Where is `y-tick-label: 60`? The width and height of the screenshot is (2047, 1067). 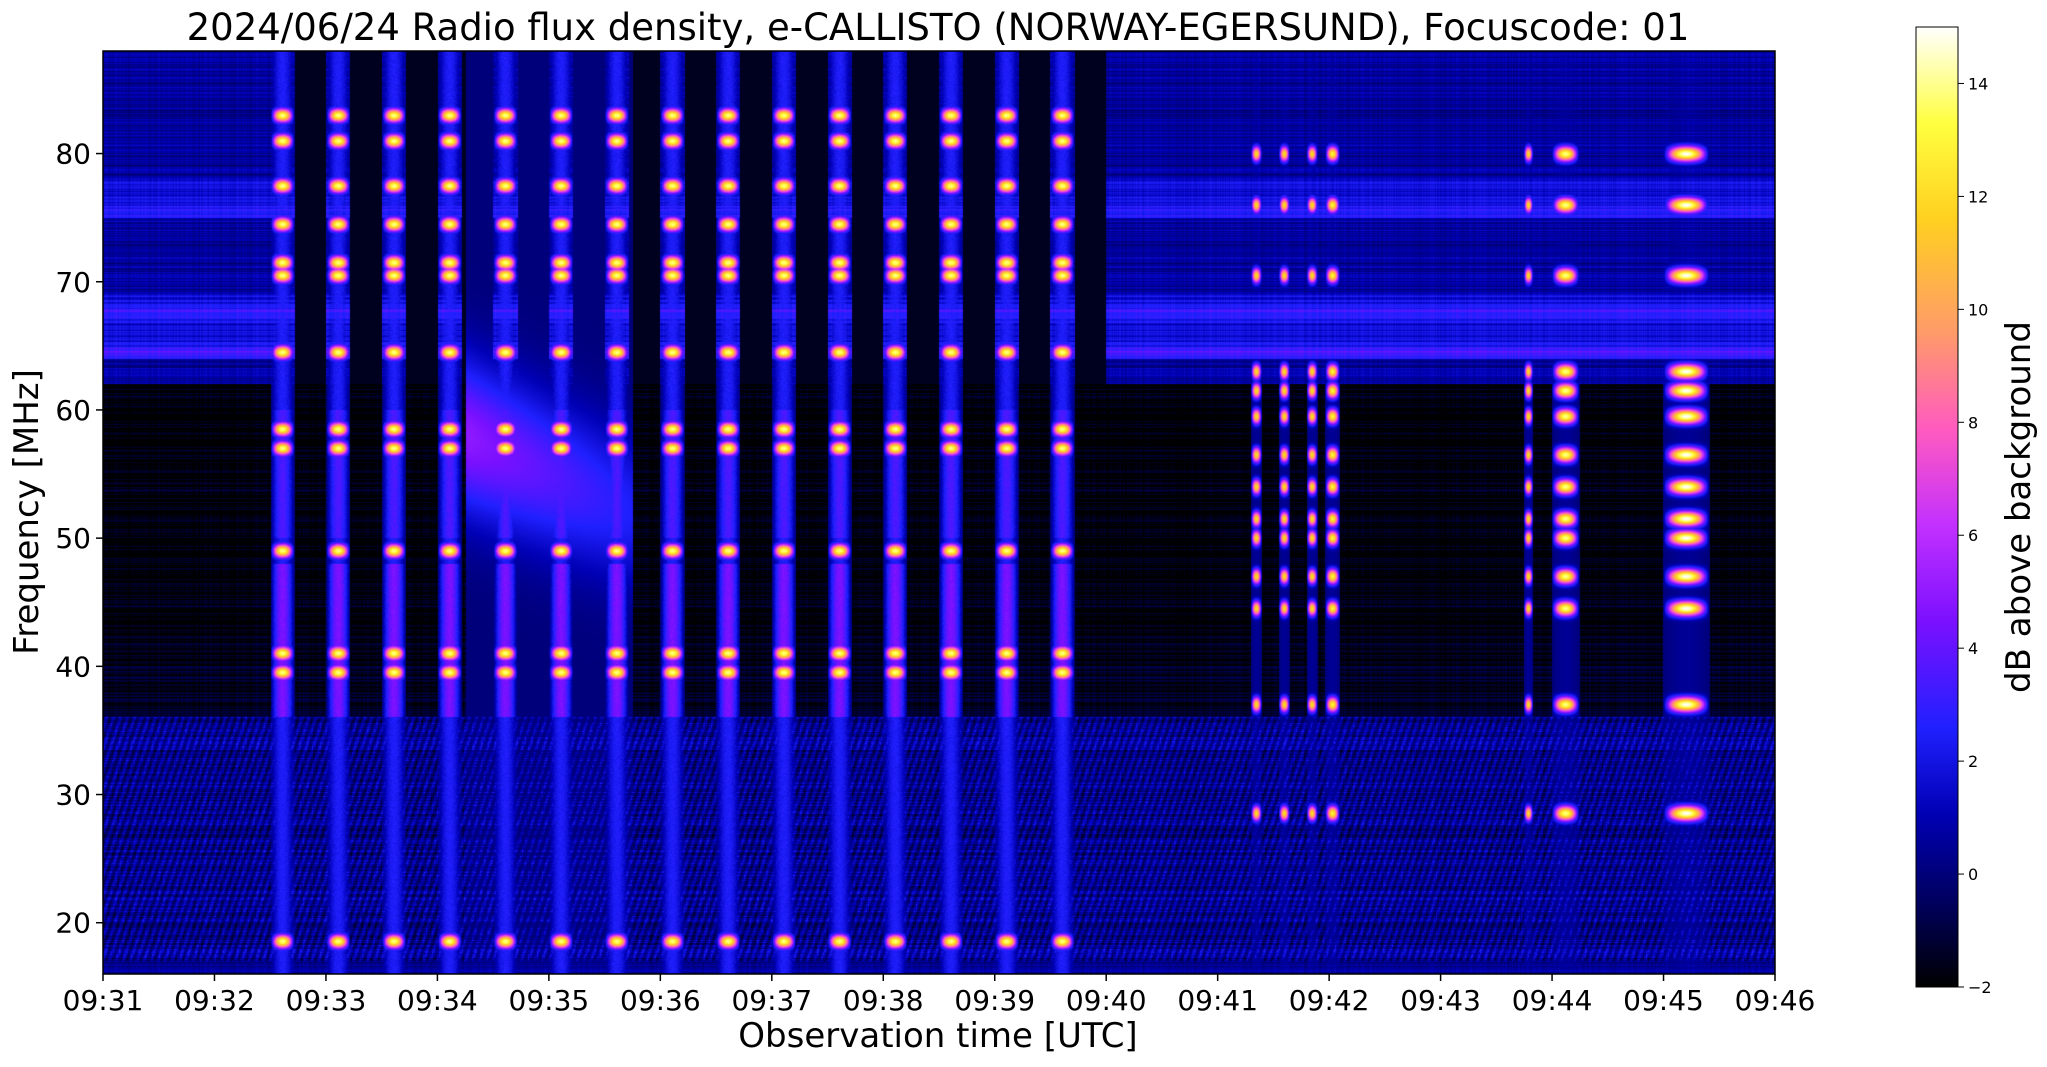
y-tick-label: 60 is located at coordinates (73, 410).